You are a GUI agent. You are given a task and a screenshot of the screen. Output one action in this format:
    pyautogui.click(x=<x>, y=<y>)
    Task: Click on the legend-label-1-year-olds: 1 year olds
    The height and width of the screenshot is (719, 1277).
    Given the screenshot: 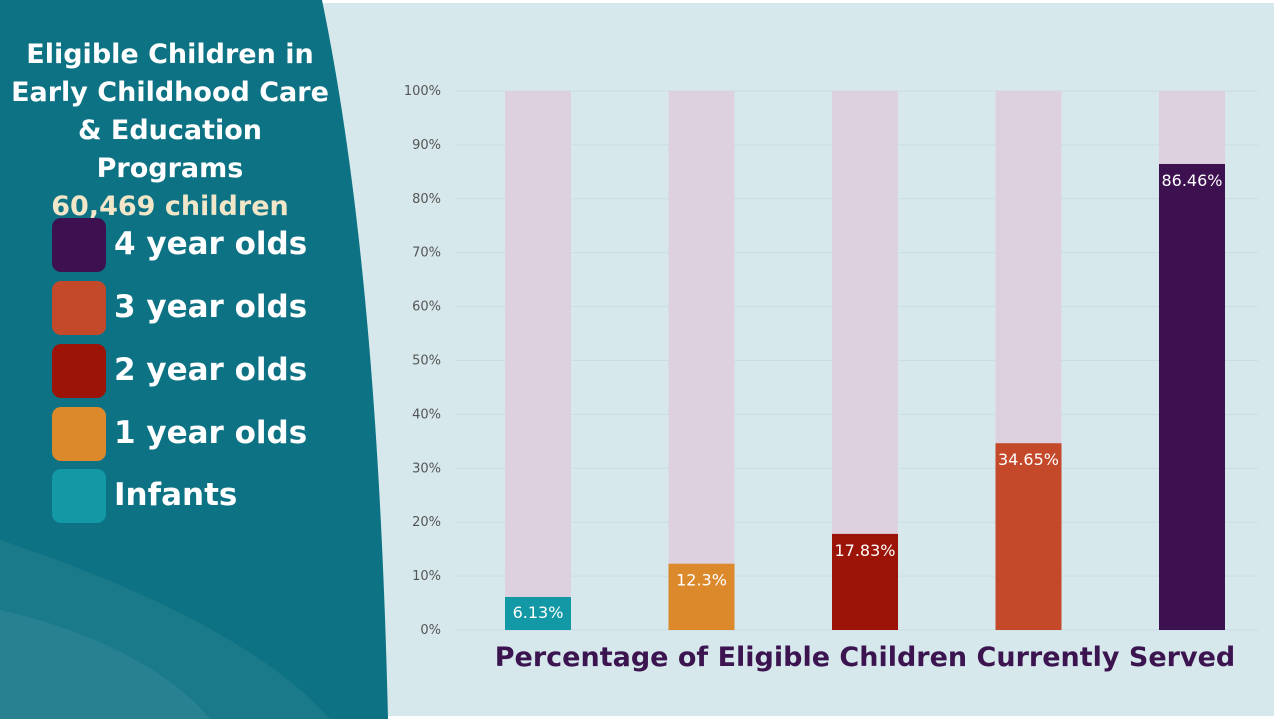 What is the action you would take?
    pyautogui.click(x=211, y=433)
    